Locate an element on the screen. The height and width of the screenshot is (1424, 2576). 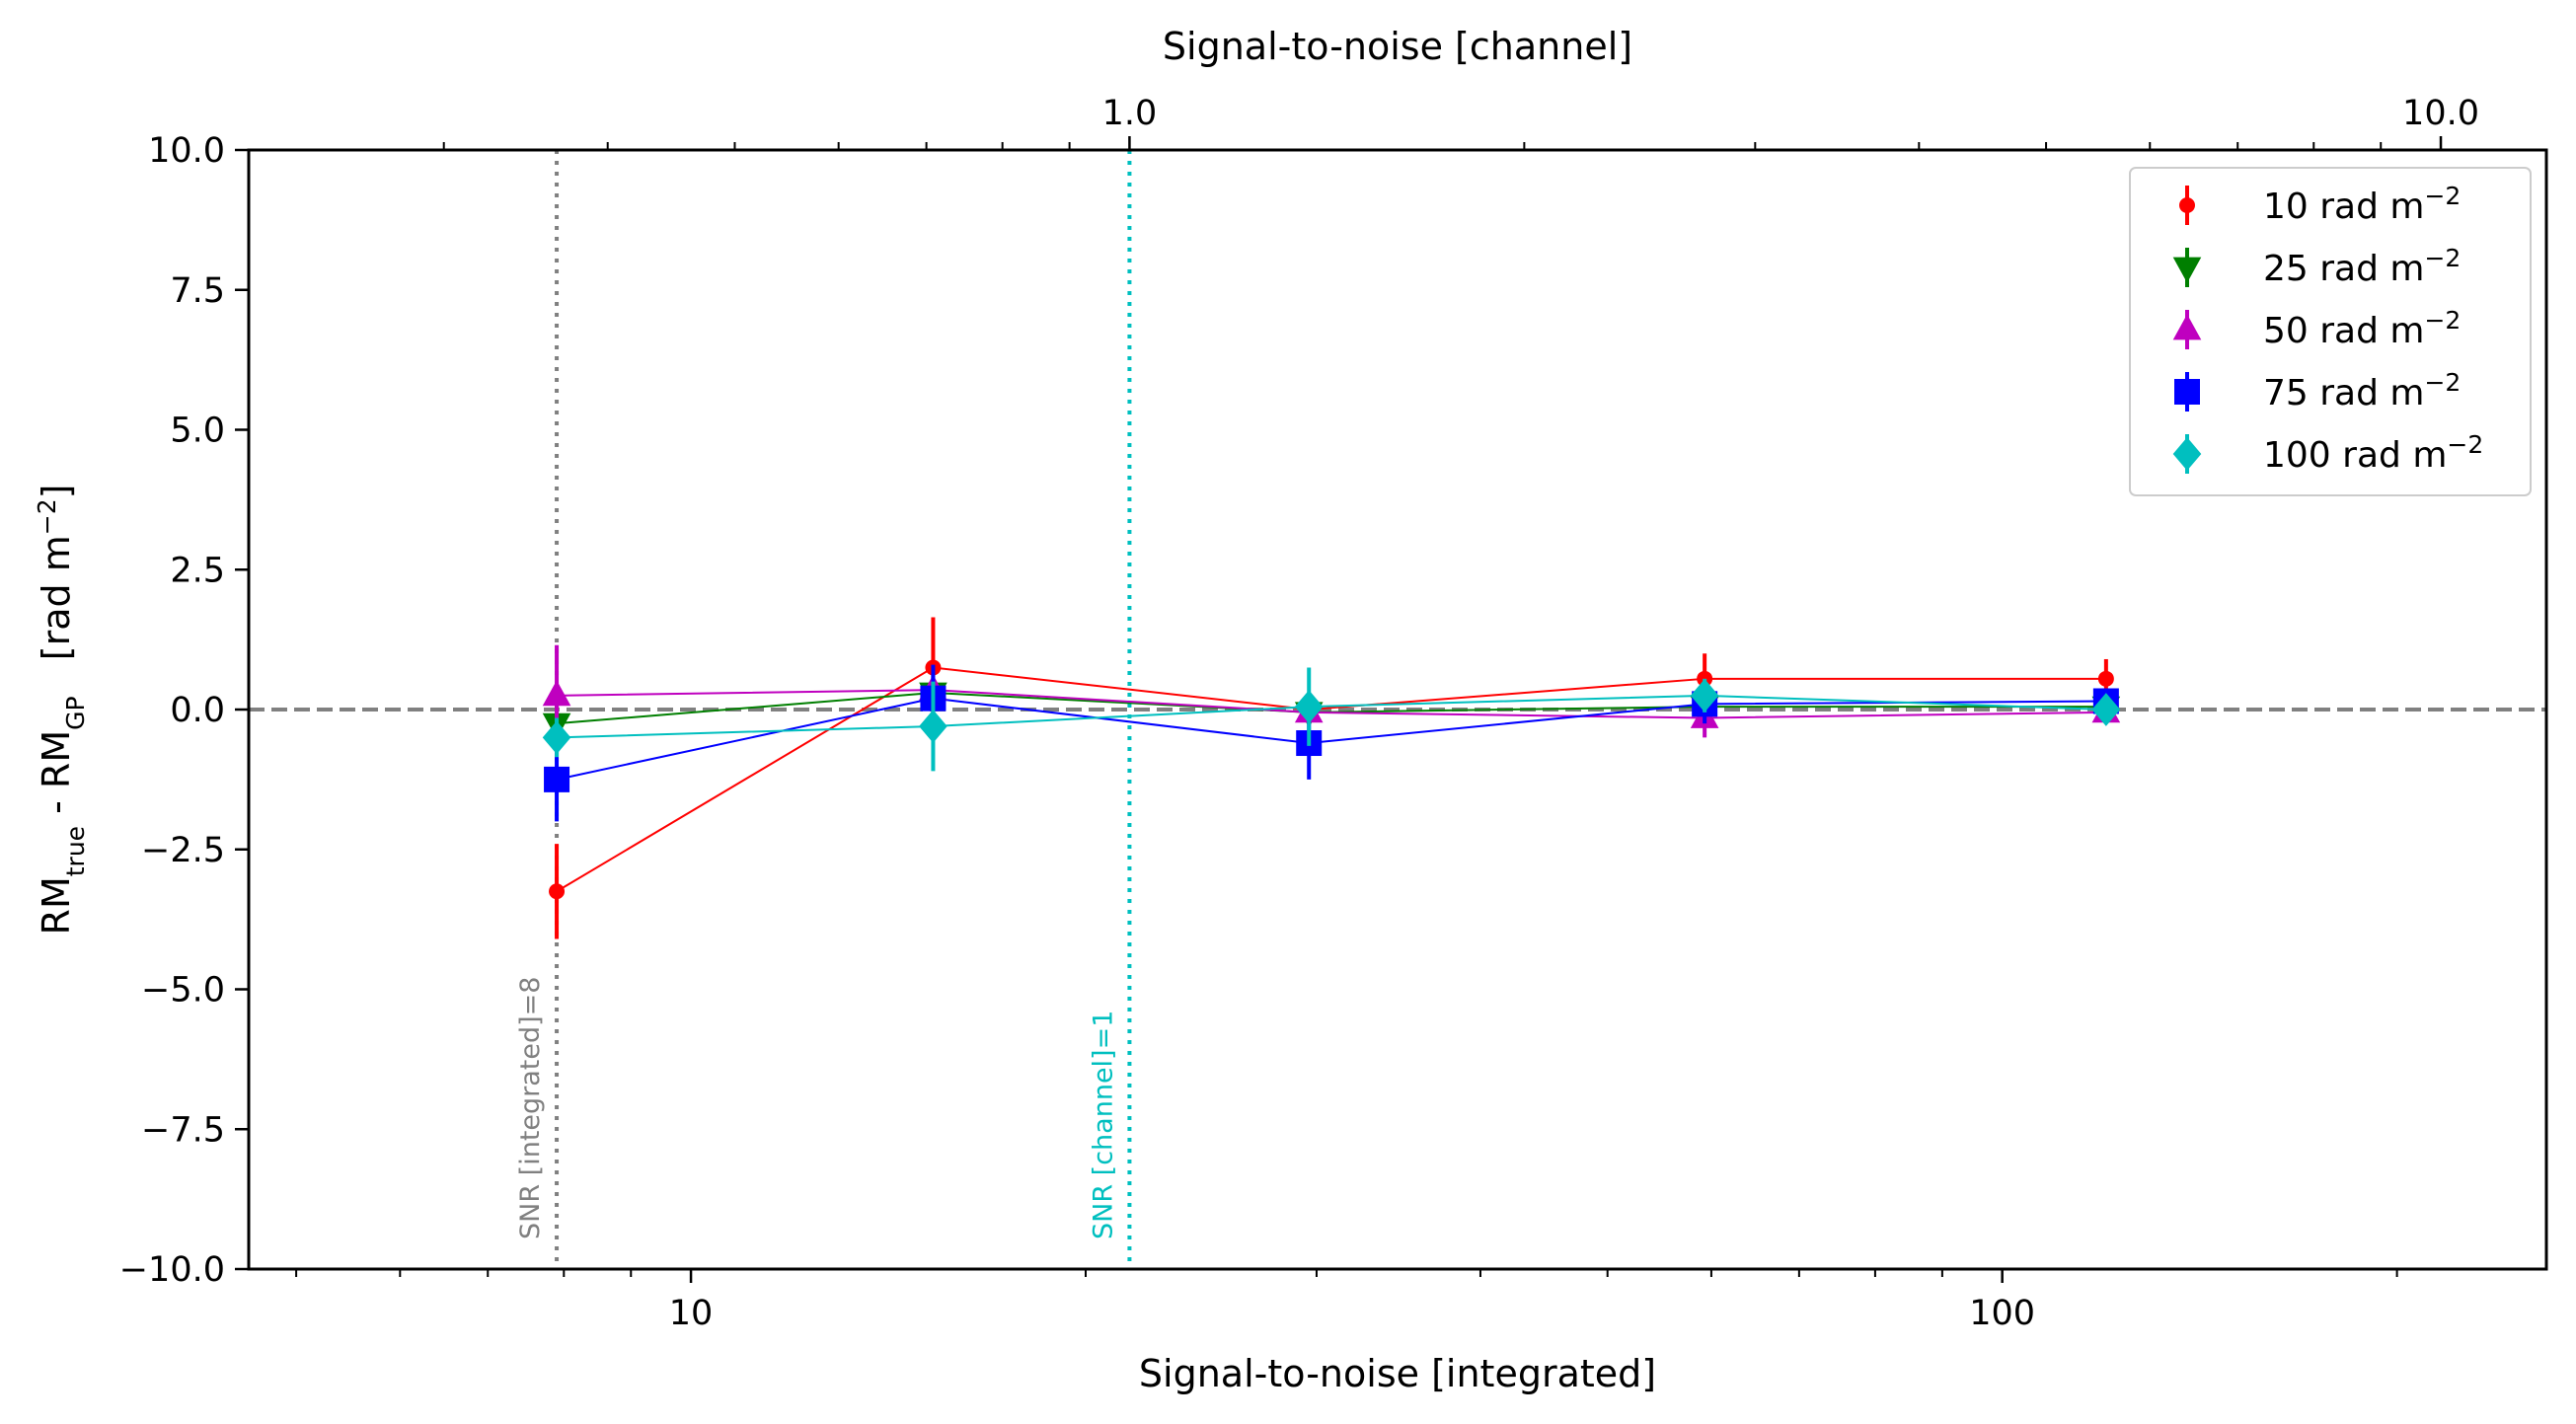
y-axis-label-rm: RM is located at coordinates (56, 905).